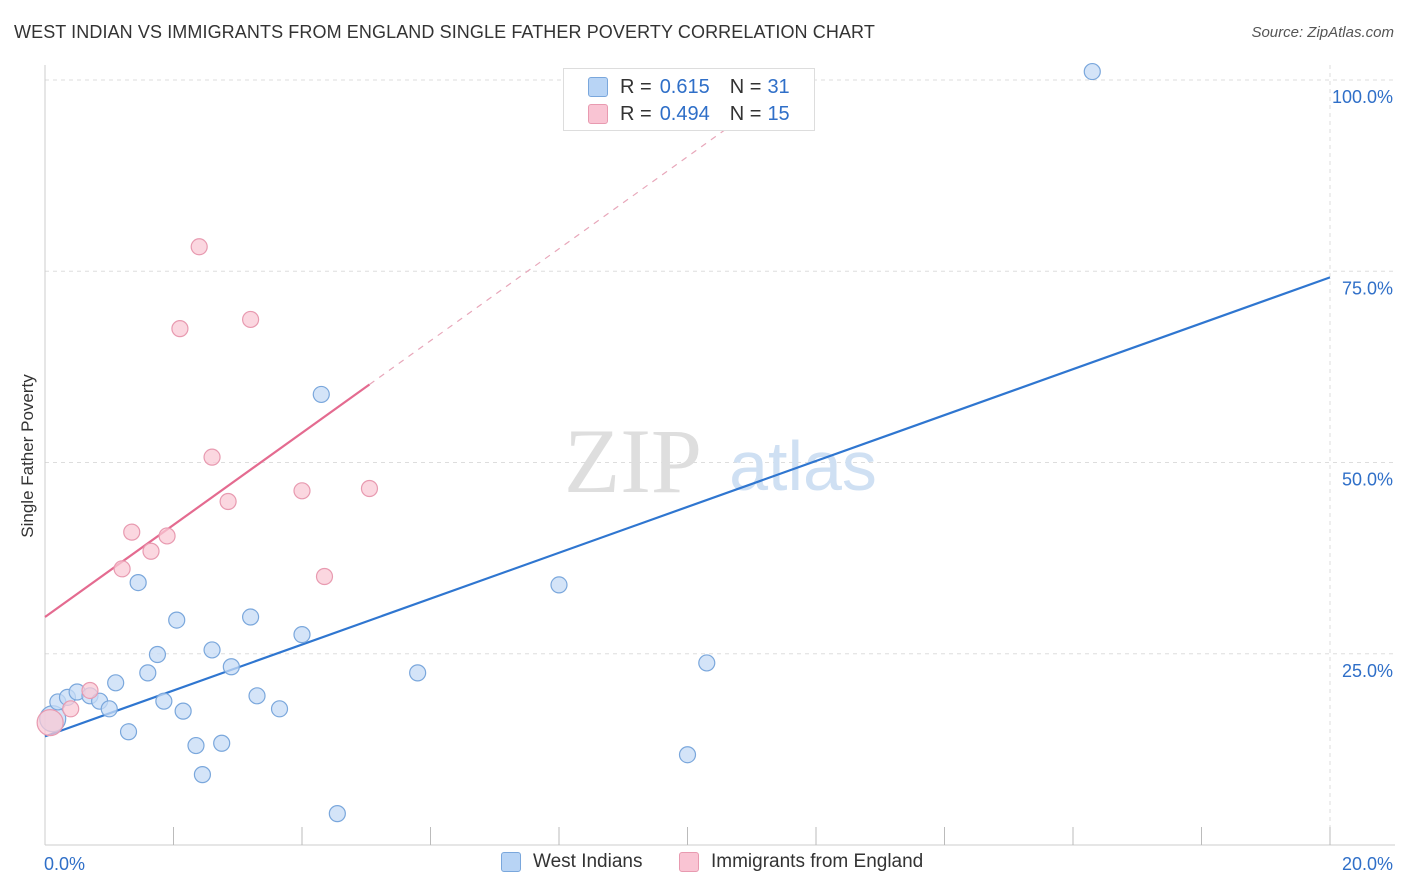 Image resolution: width=1406 pixels, height=892 pixels. What do you see at coordinates (1367, 288) in the screenshot?
I see `y-tick-label: 75.0%` at bounding box center [1367, 288].